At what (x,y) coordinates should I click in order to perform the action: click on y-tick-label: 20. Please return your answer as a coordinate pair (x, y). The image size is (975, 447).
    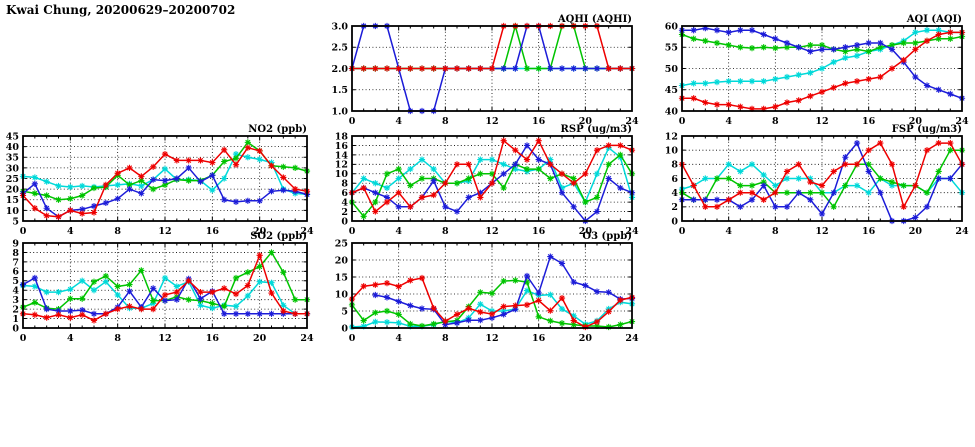
    Looking at the image, I should click on (342, 260).